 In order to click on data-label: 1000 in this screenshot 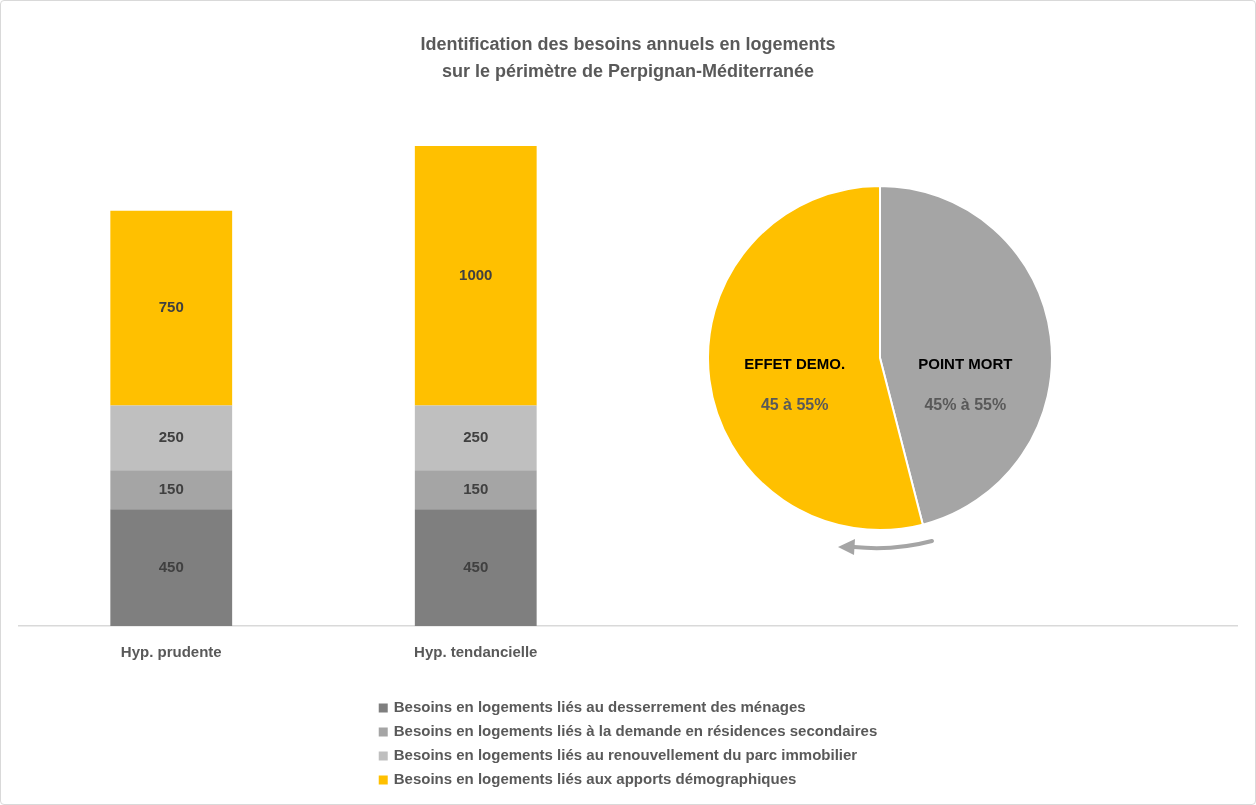, I will do `click(476, 274)`.